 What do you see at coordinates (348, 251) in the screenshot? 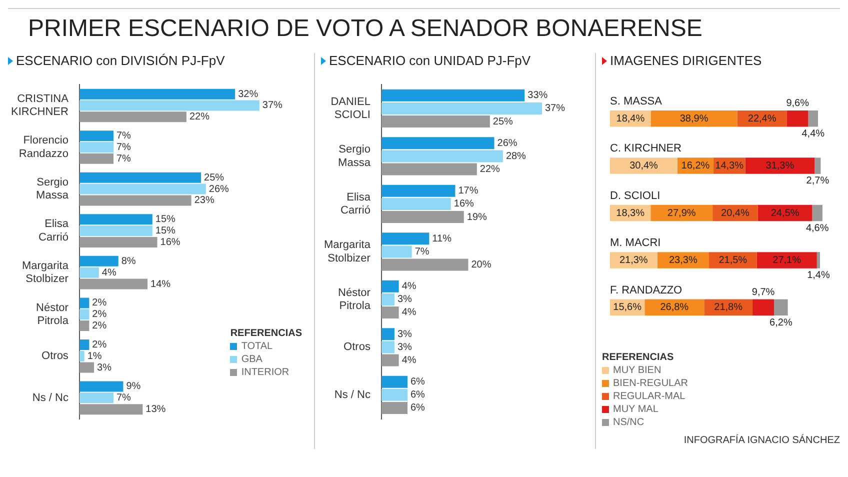
I see `y-tick-label: Margarita Stolbizer` at bounding box center [348, 251].